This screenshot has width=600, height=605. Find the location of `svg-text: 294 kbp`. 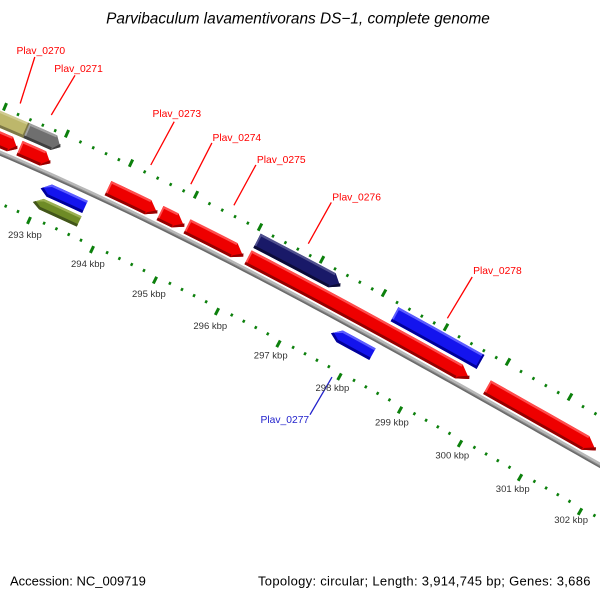

svg-text: 294 kbp is located at coordinates (88, 264).